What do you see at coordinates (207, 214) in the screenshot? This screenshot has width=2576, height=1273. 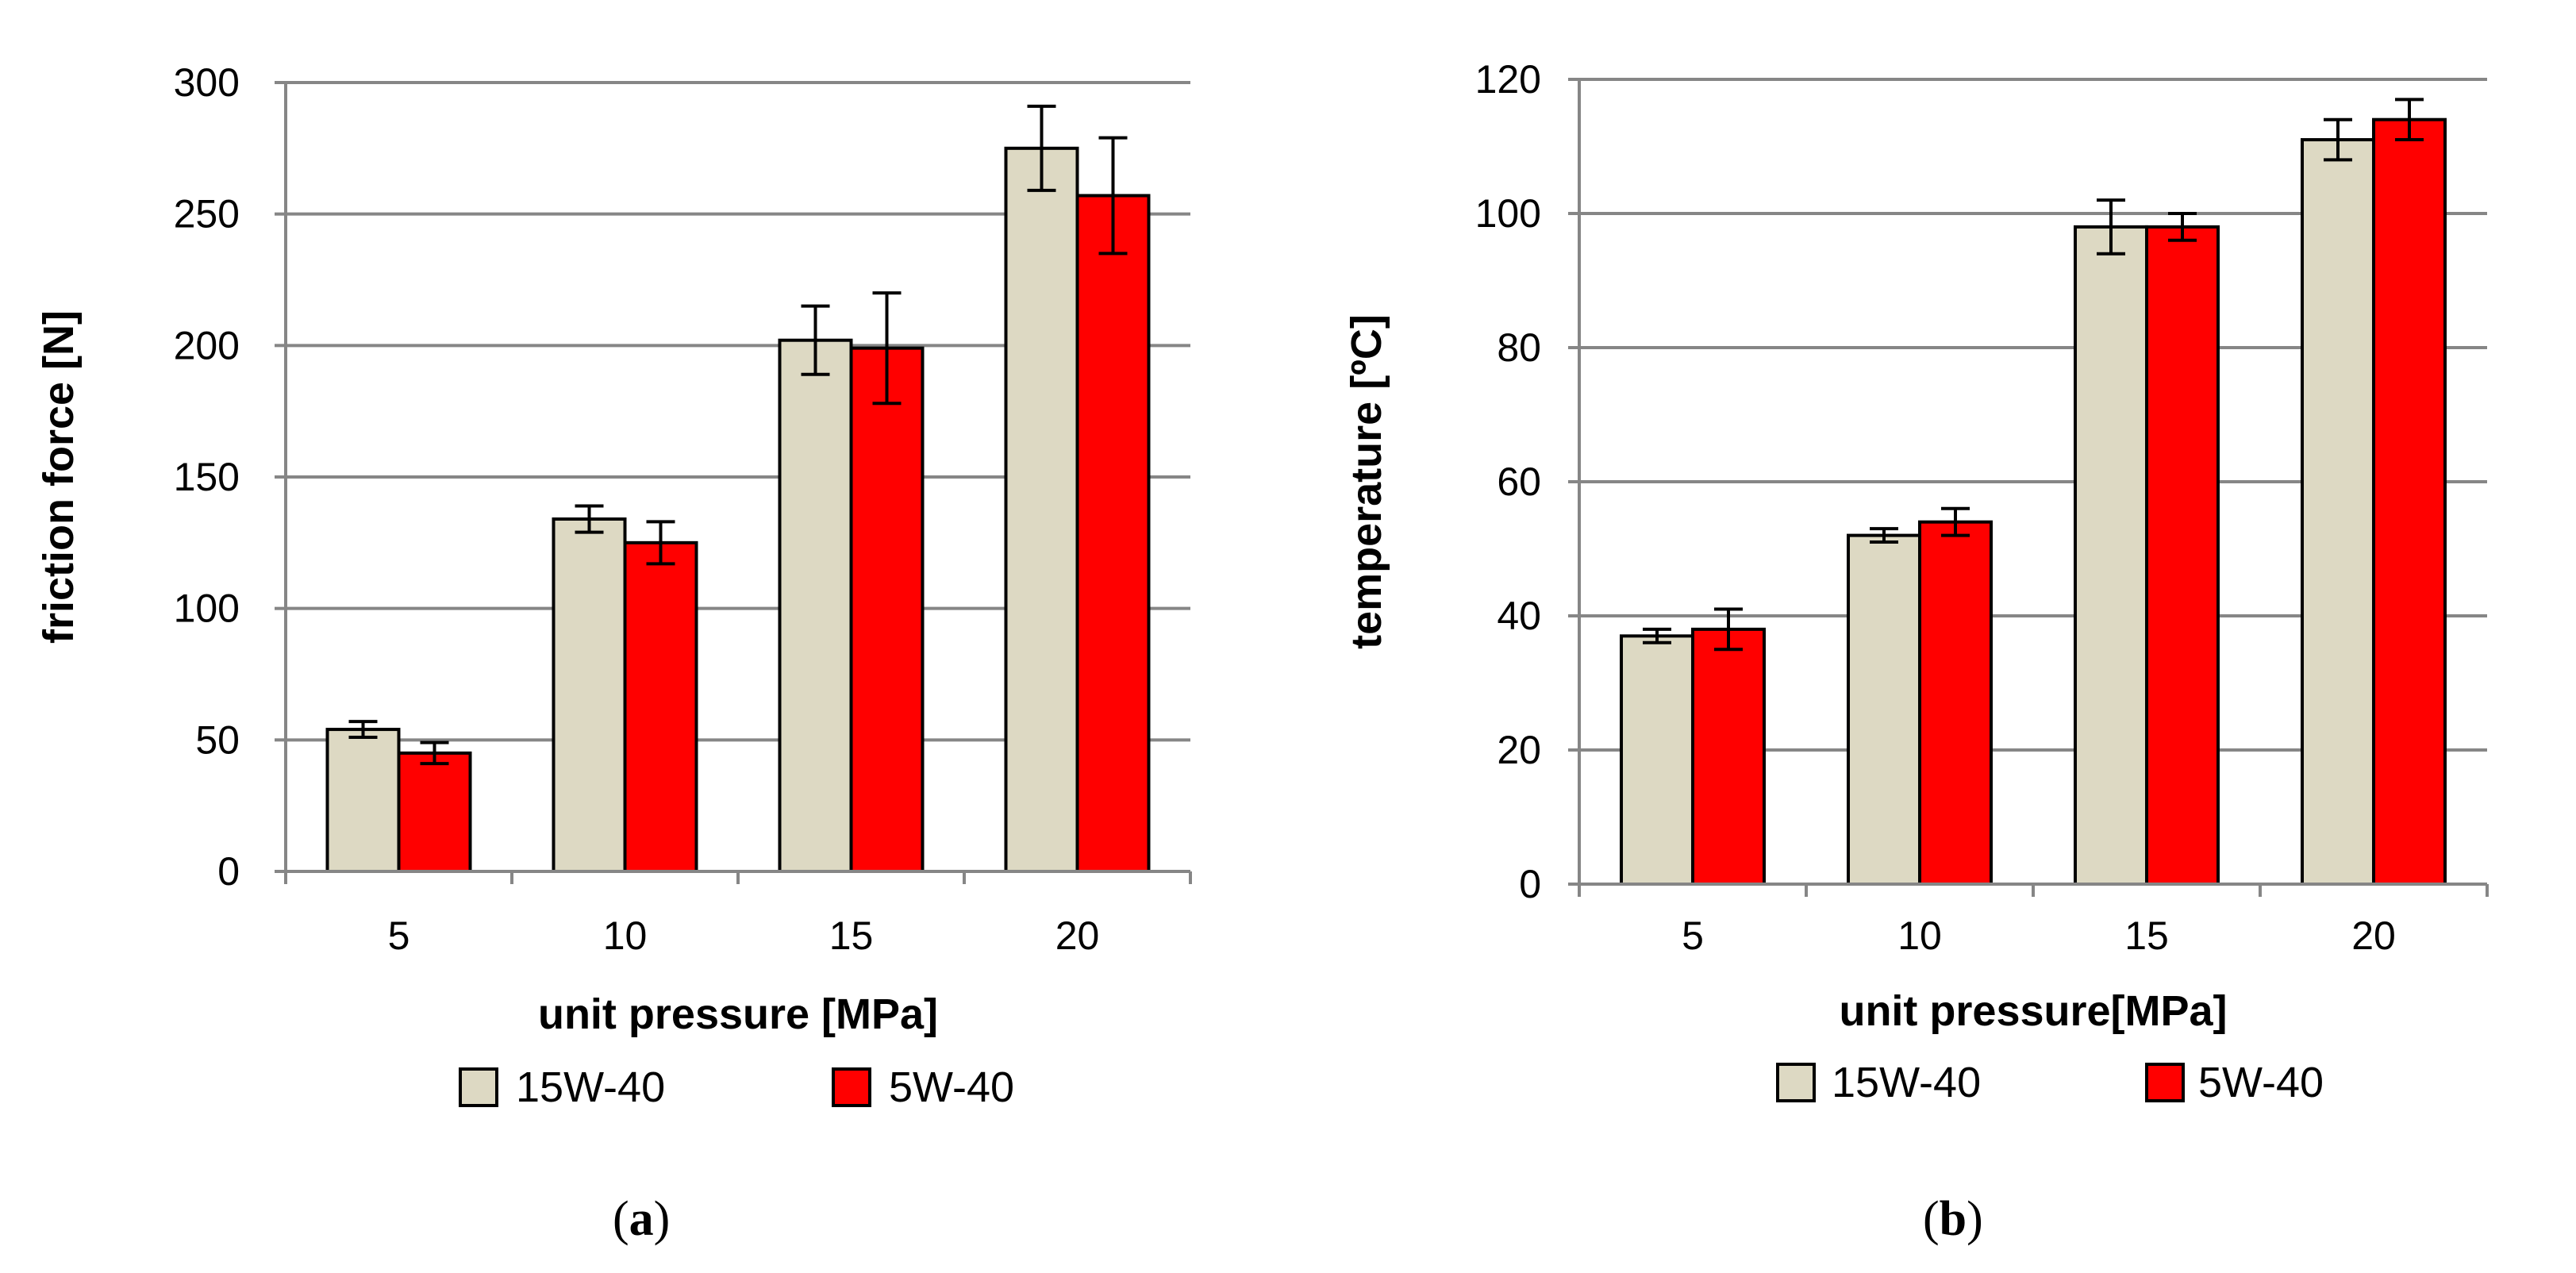 I see `y-tick-label: 250` at bounding box center [207, 214].